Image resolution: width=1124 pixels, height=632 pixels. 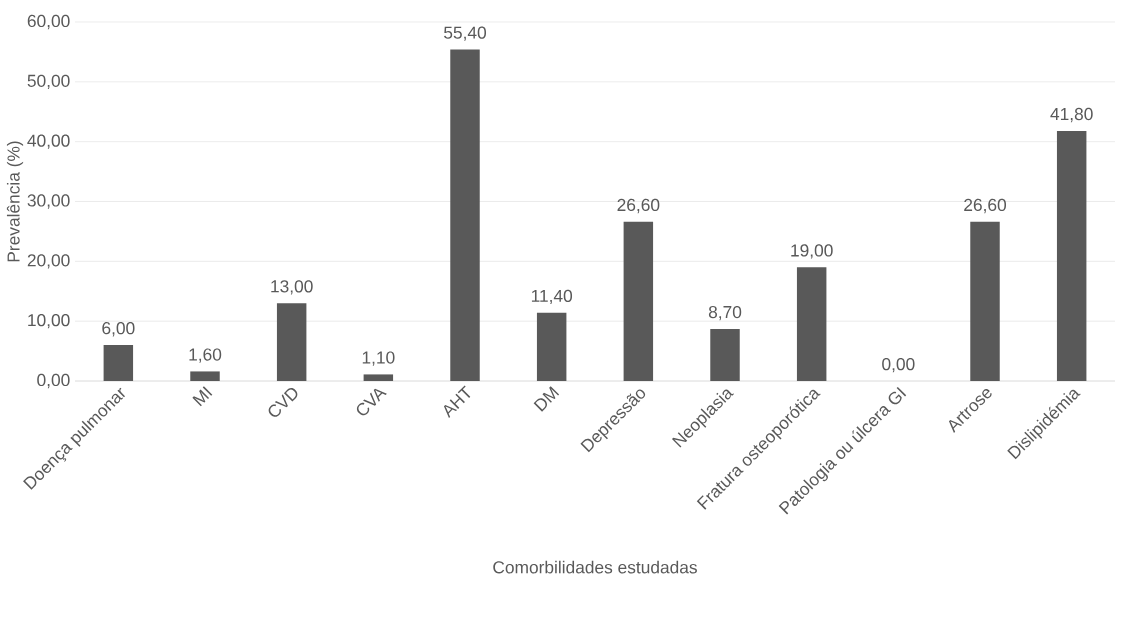 I want to click on data-label: 41,80, so click(x=1071, y=115).